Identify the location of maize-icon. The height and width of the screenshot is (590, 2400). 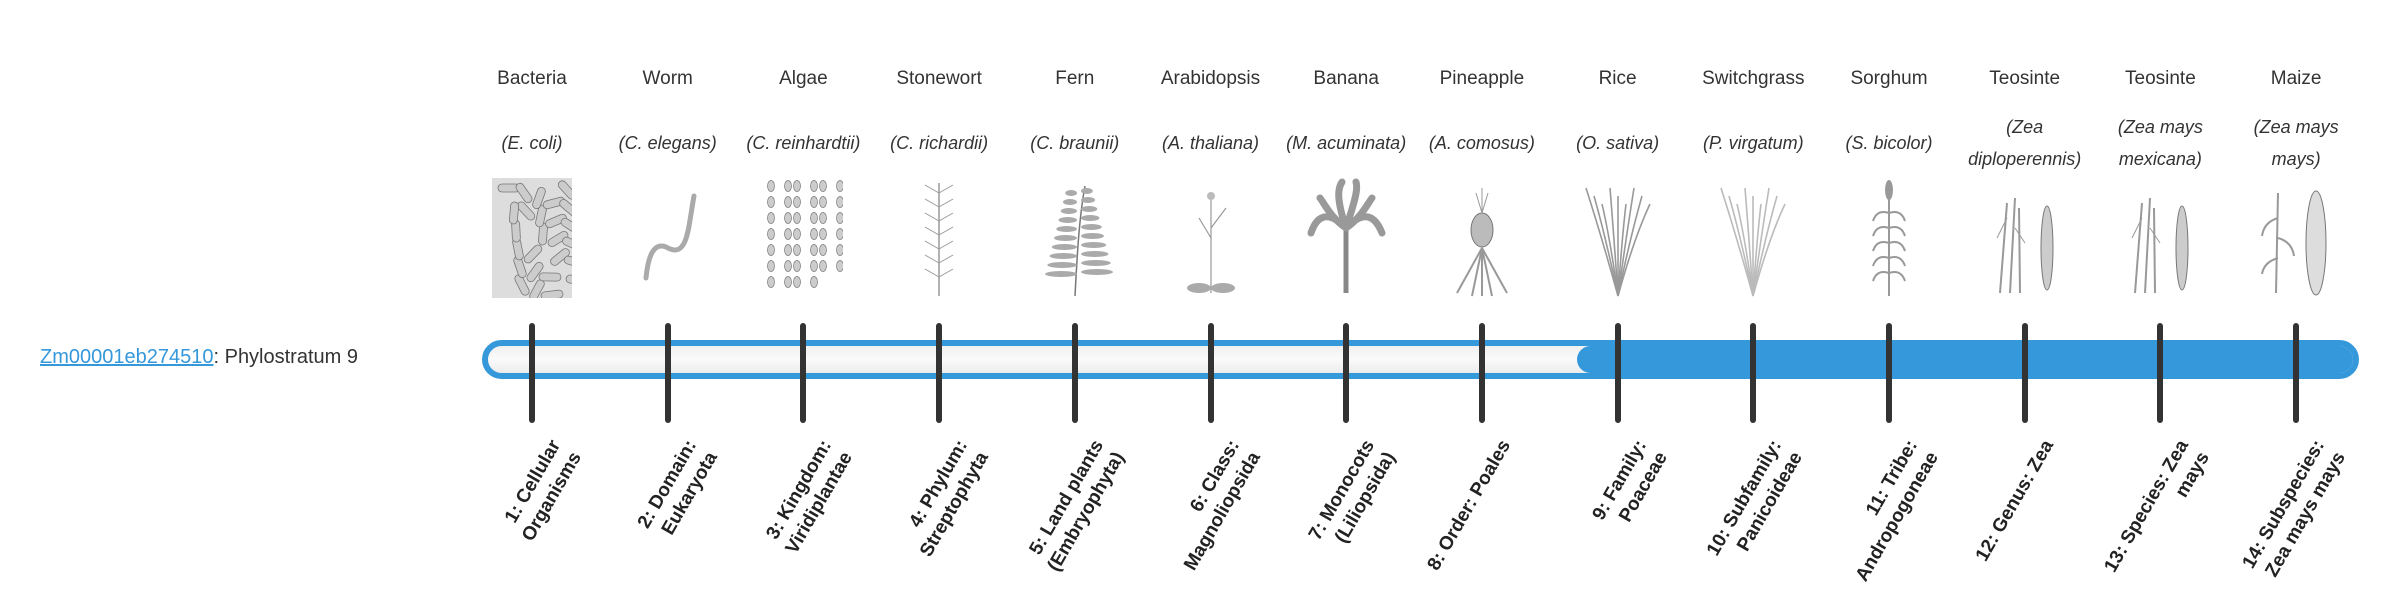
(2294, 243).